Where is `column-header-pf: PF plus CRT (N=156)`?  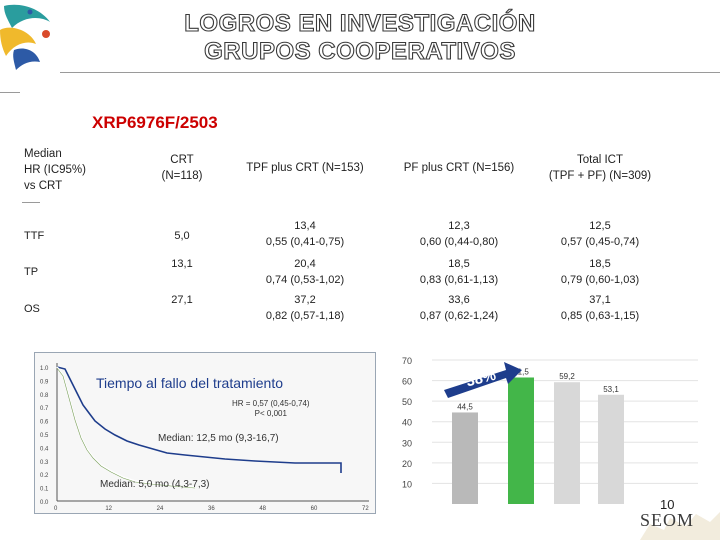 column-header-pf: PF plus CRT (N=156) is located at coordinates (459, 168).